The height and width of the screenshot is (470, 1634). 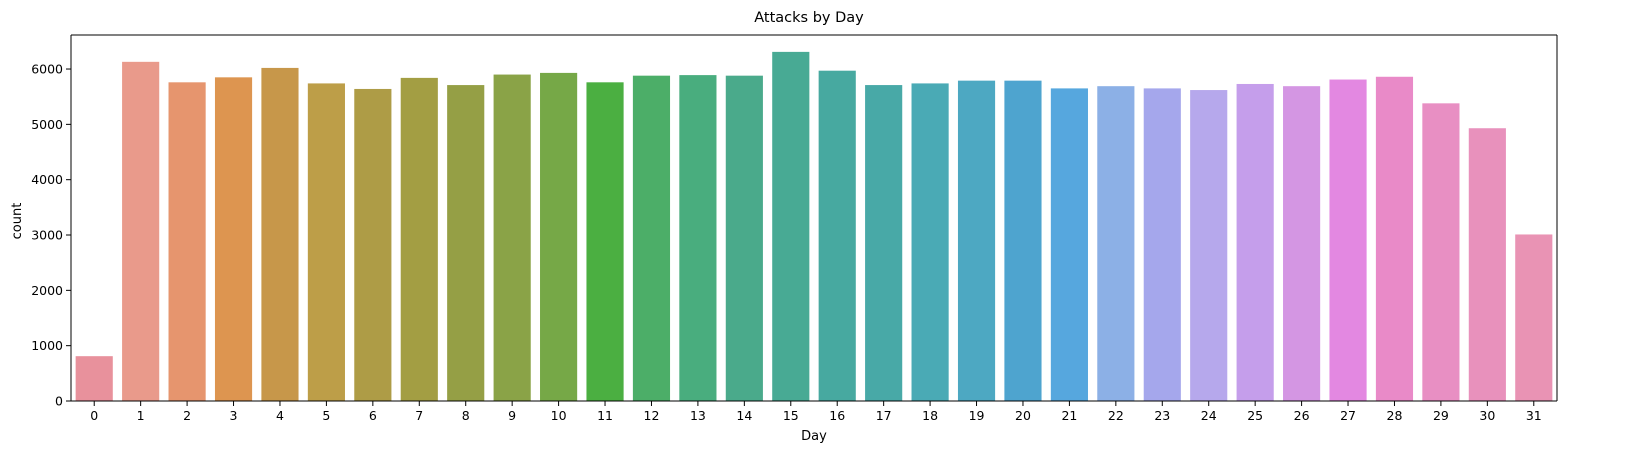 I want to click on chart-title: Attacks by Day, so click(x=809, y=18).